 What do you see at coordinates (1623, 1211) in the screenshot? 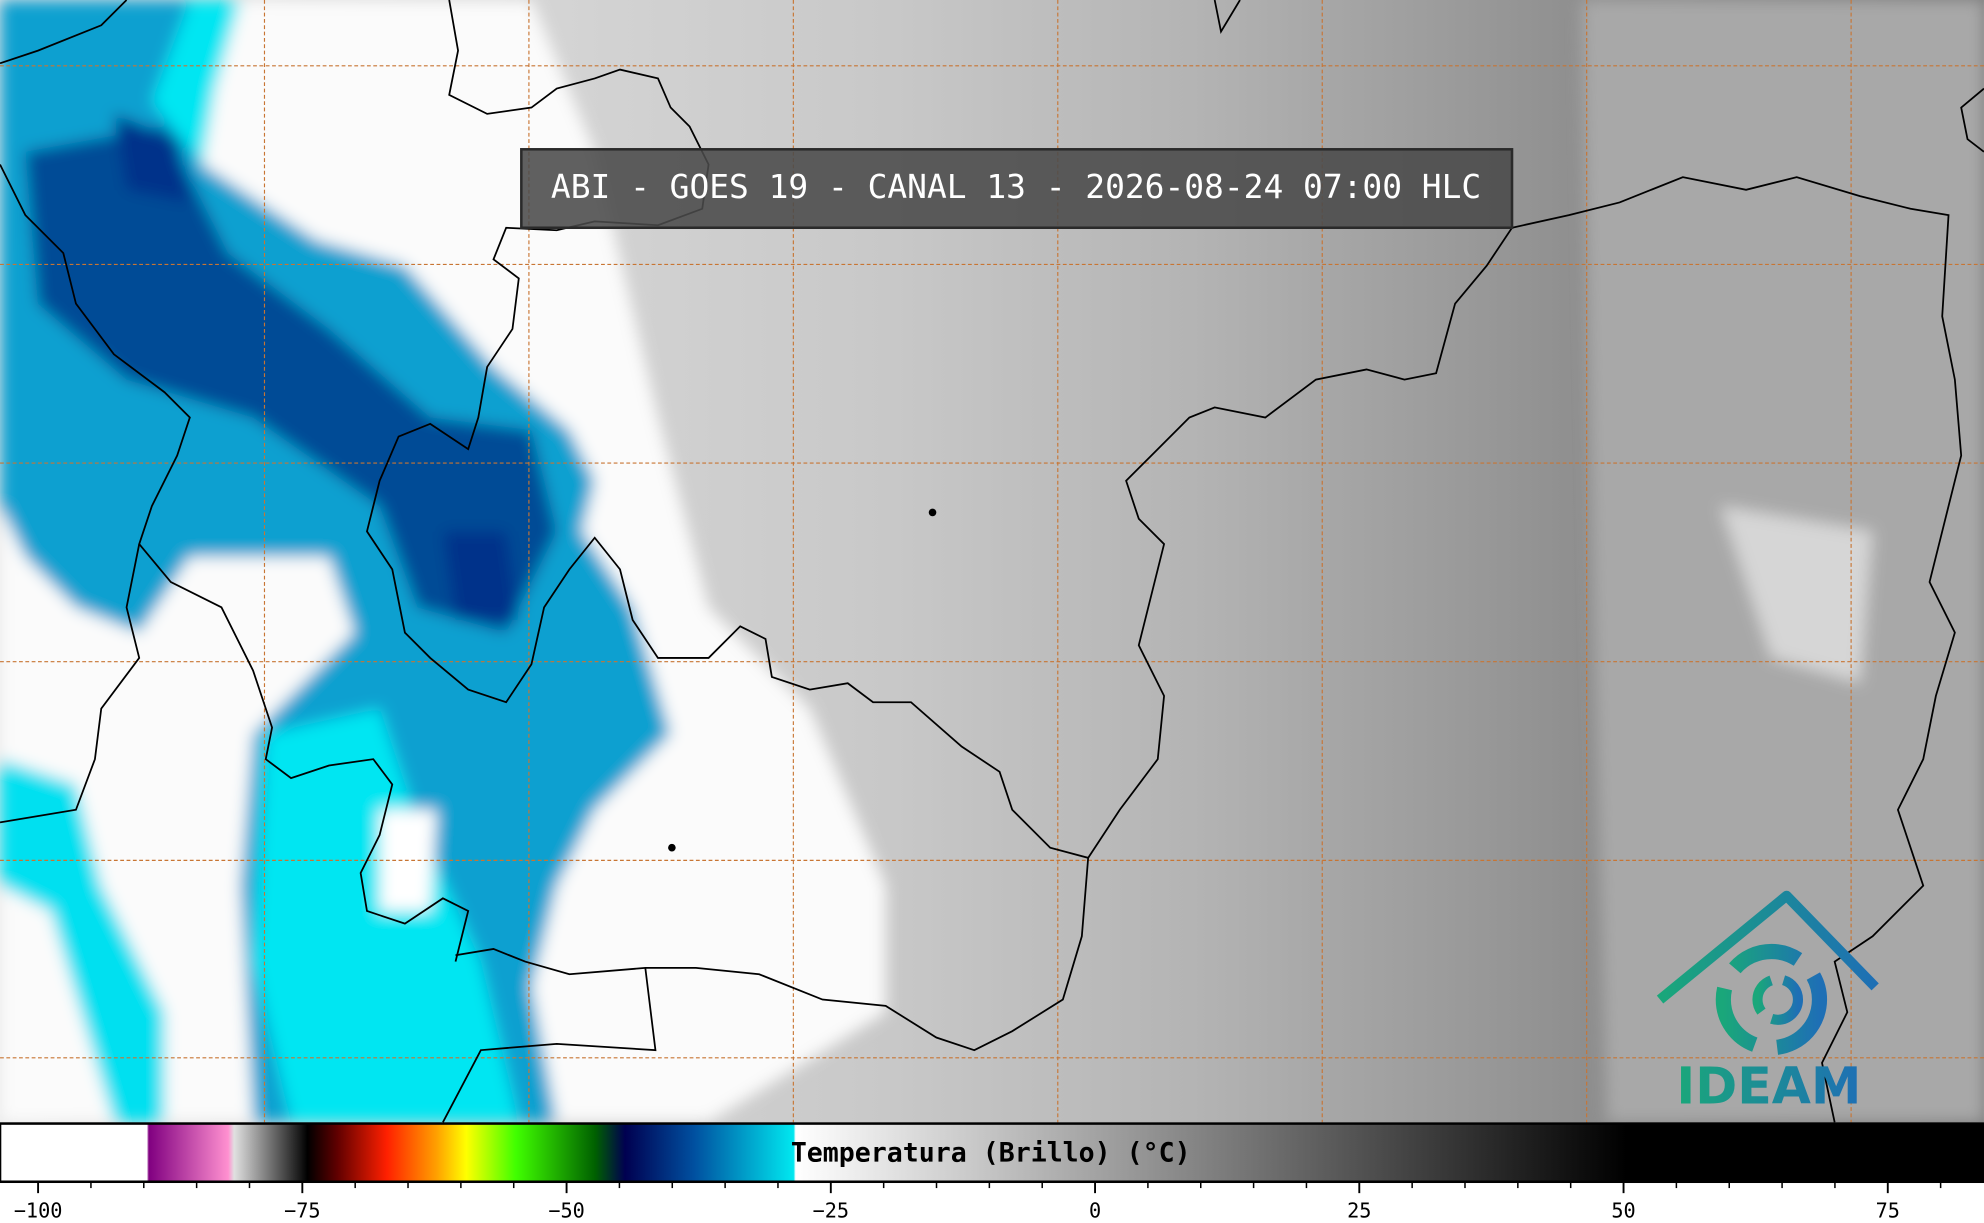
I see `tick-label: 50` at bounding box center [1623, 1211].